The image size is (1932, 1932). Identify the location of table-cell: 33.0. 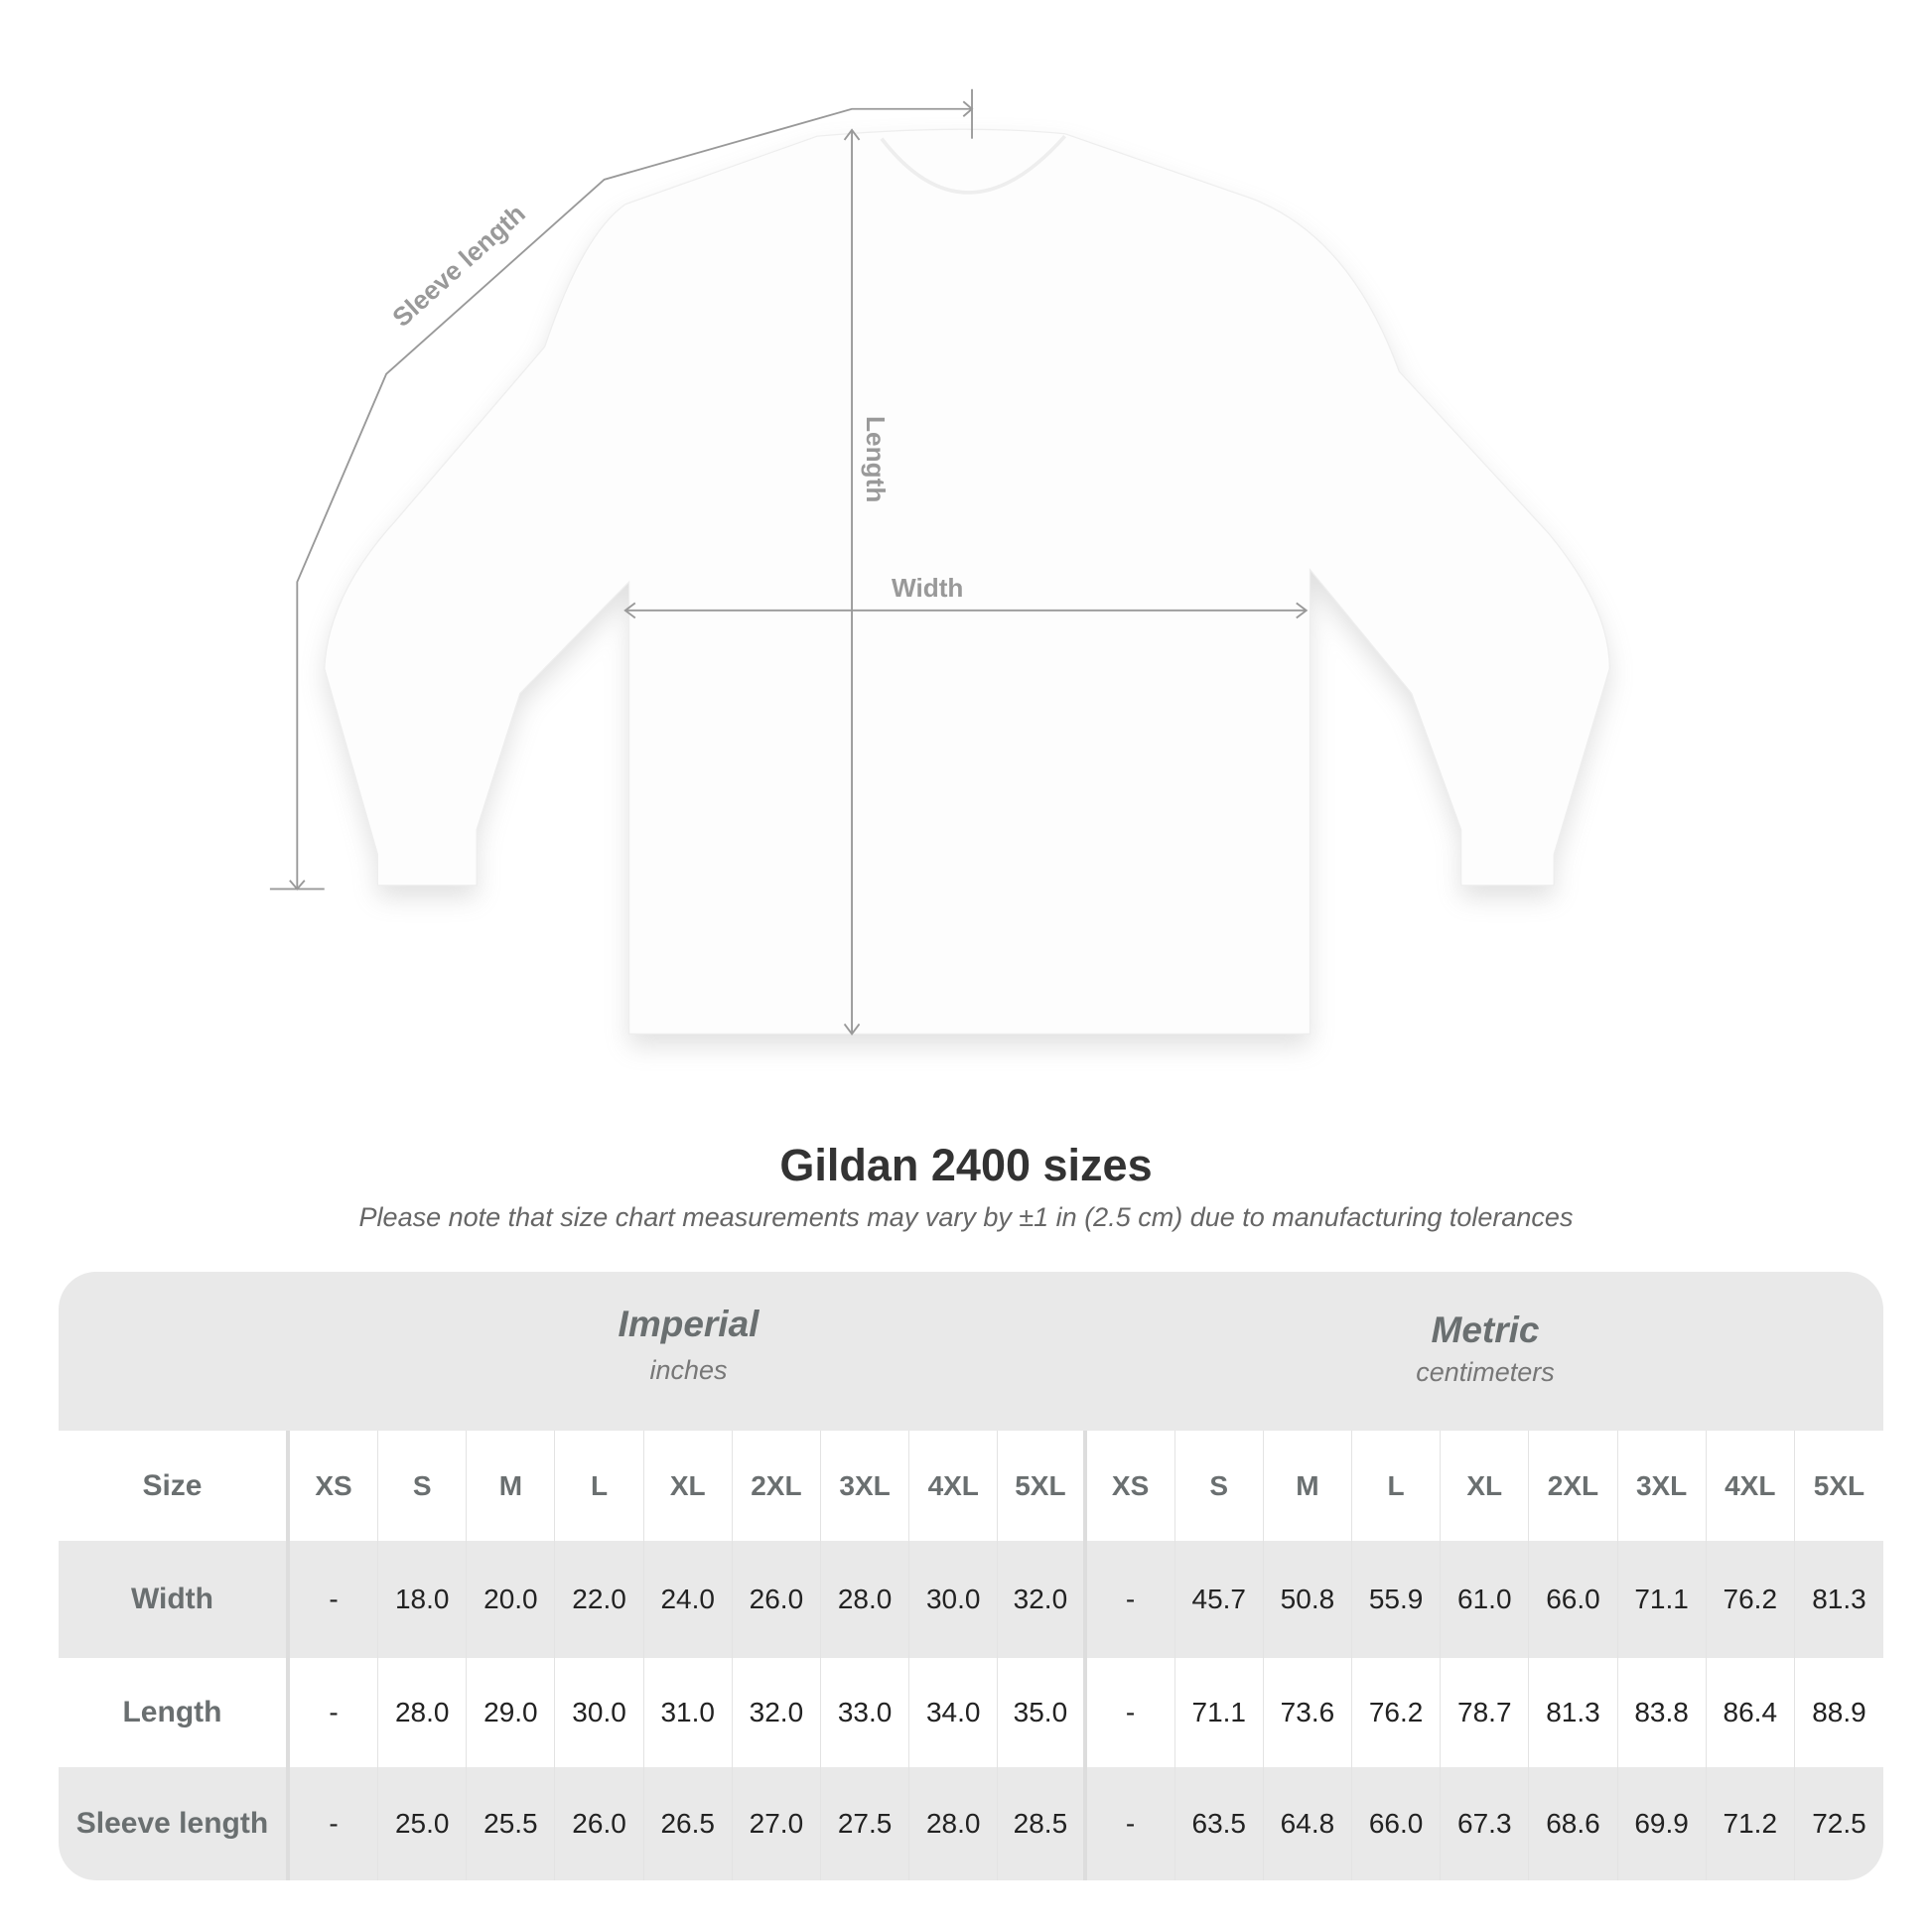
(866, 1713).